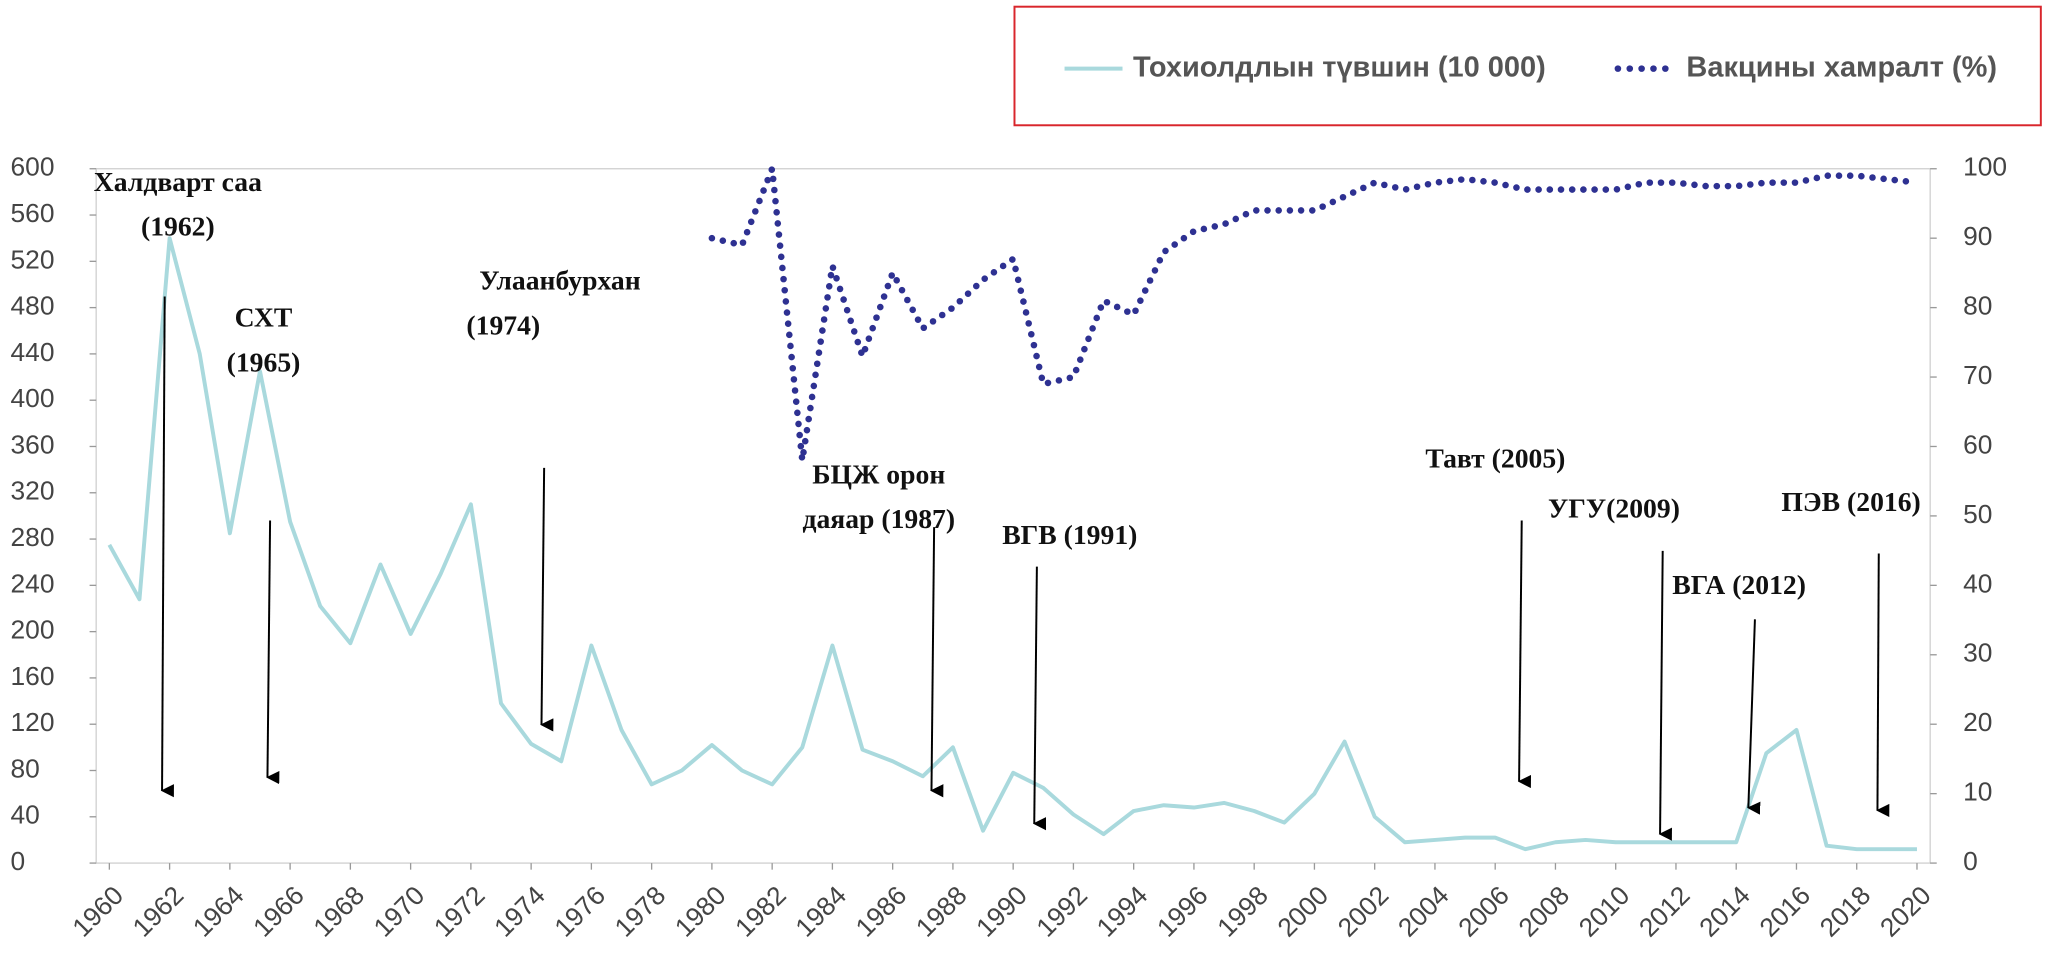 Image resolution: width=2054 pixels, height=962 pixels. What do you see at coordinates (25, 768) in the screenshot?
I see `y-tick-label: 80` at bounding box center [25, 768].